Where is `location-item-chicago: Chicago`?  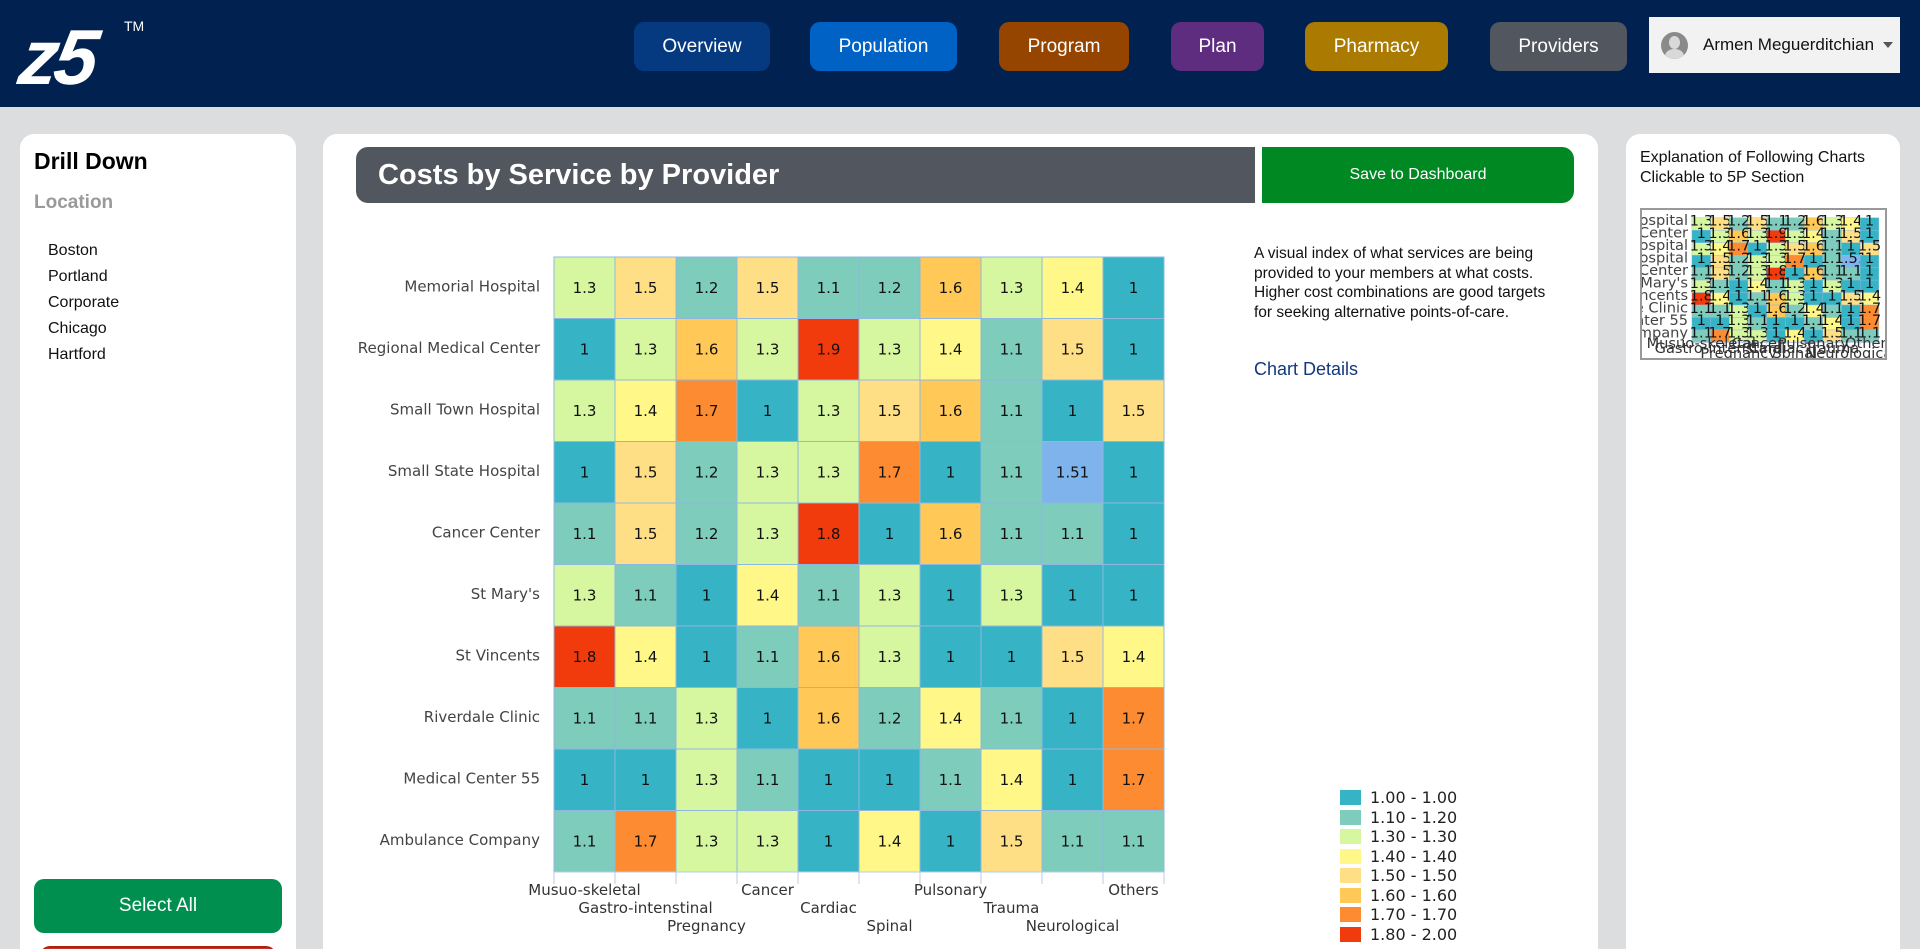 location-item-chicago: Chicago is located at coordinates (77, 328).